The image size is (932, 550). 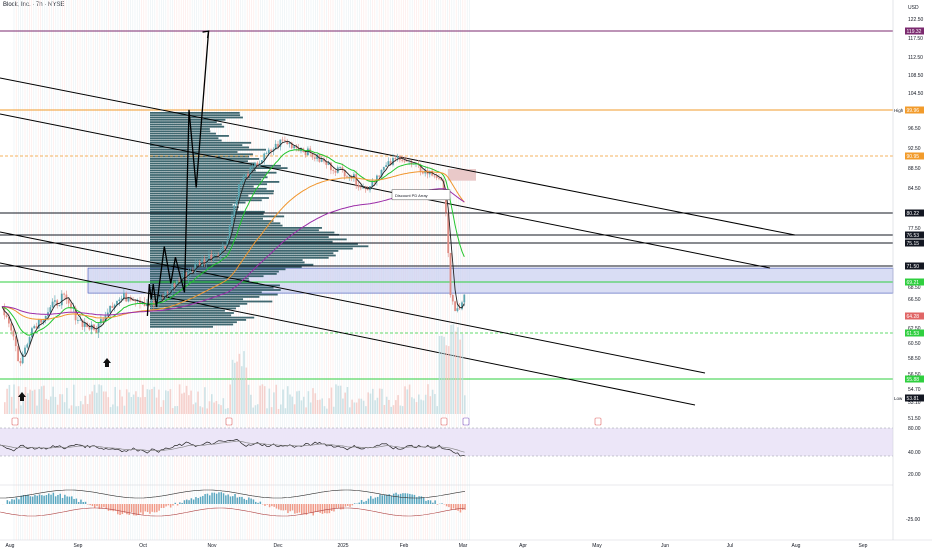 I want to click on price-label-tag, so click(x=914, y=316).